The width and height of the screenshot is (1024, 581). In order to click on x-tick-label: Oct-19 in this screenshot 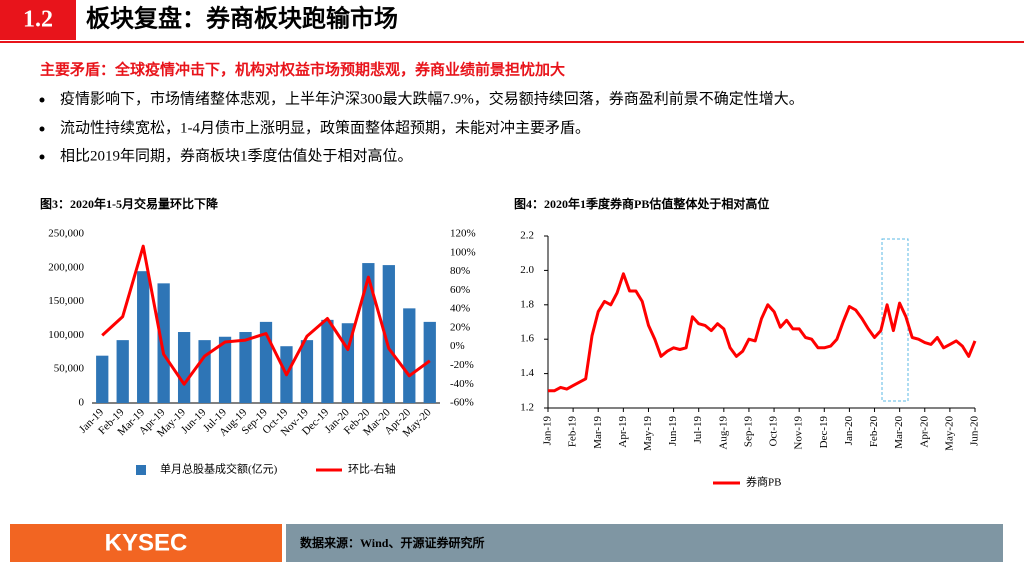, I will do `click(774, 431)`.